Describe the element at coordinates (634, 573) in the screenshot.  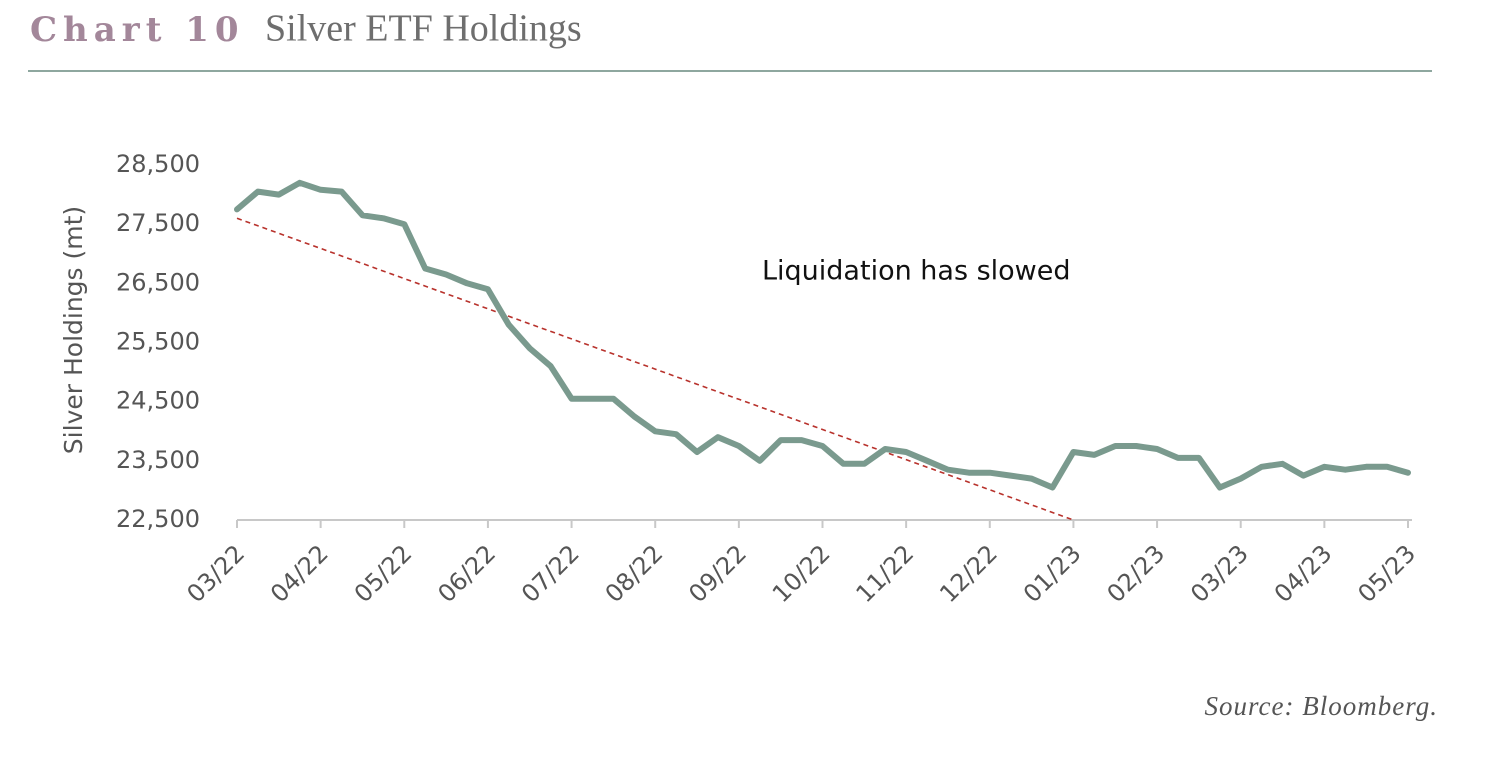
I see `x-tick-label: 08/22` at that location.